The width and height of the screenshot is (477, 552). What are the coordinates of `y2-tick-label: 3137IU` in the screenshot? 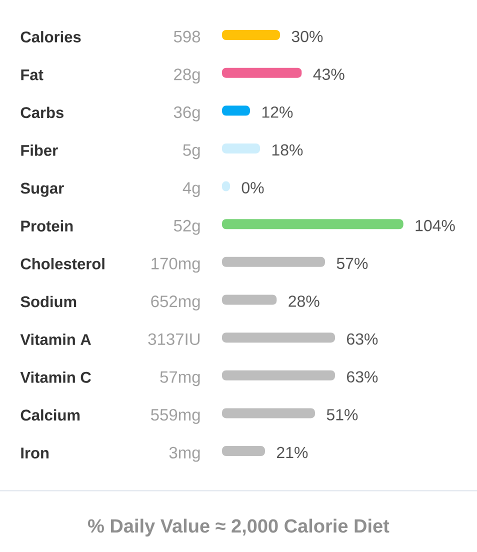 It's located at (174, 339).